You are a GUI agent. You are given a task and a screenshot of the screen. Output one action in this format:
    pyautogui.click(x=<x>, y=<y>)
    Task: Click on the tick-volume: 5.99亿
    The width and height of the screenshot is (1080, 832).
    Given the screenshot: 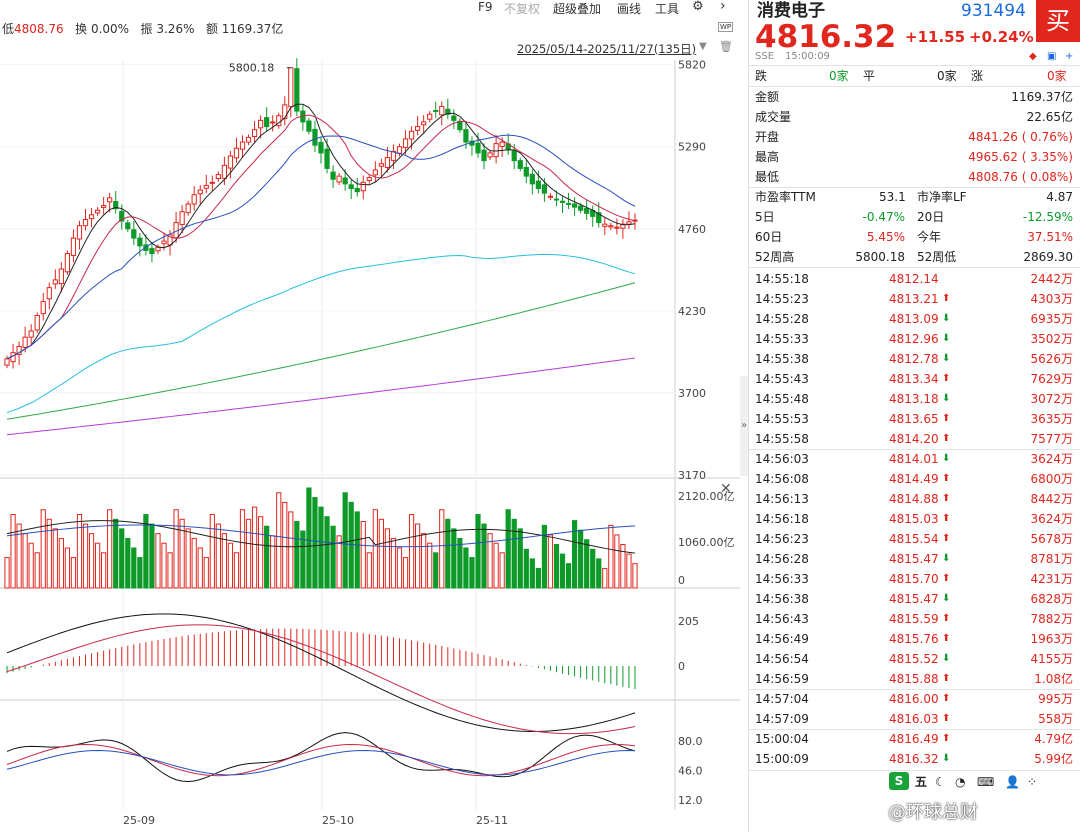 What is the action you would take?
    pyautogui.click(x=1053, y=759)
    